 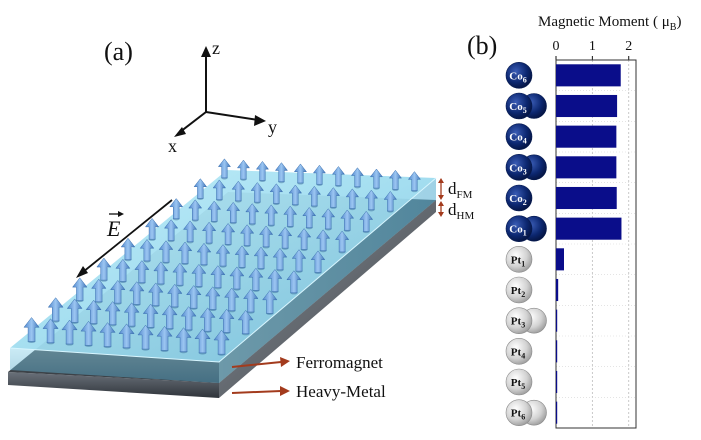 I want to click on atom-label: Pt3, so click(x=518, y=323).